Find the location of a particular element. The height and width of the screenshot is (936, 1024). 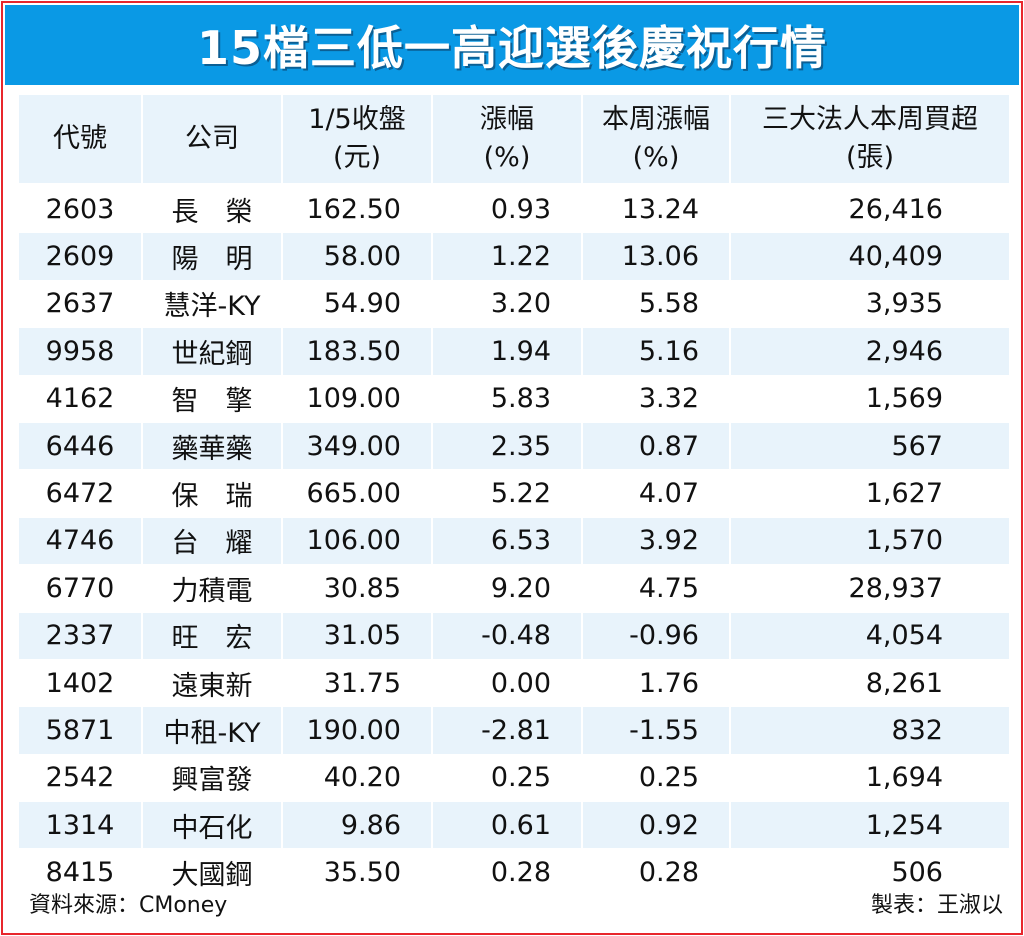

title-banner: 15檔三低一高迎選後慶祝行情 is located at coordinates (512, 45).